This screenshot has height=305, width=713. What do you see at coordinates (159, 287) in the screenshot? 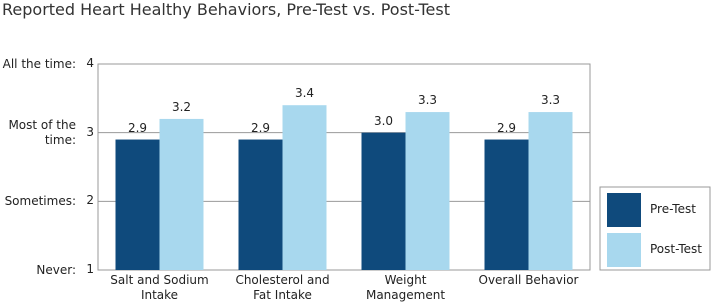
I see `x-tick-label: Salt and Sodium Intake` at bounding box center [159, 287].